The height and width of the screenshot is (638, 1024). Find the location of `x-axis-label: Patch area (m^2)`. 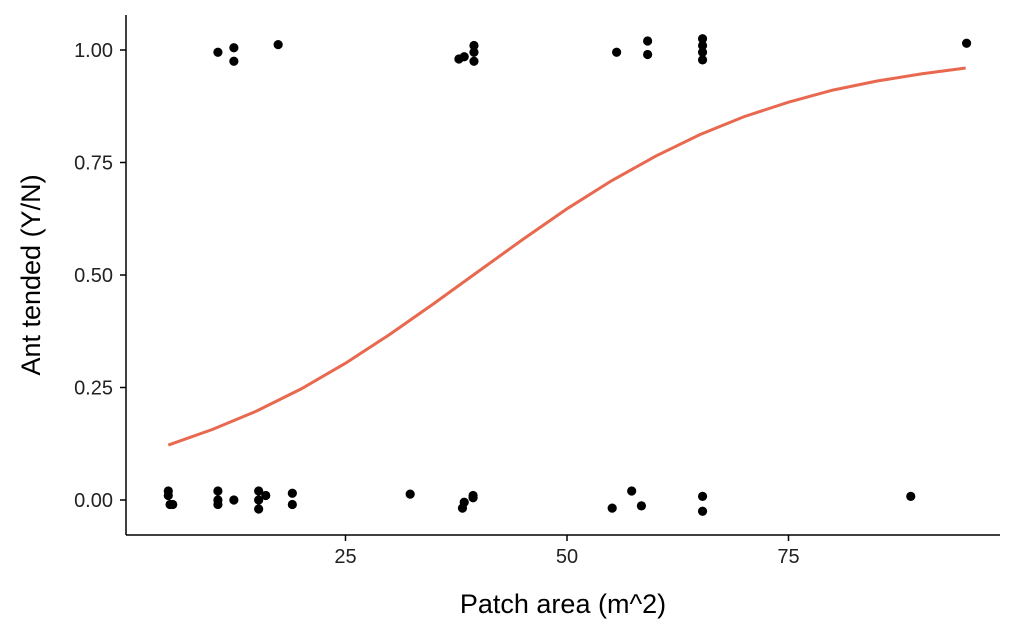

x-axis-label: Patch area (m^2) is located at coordinates (563, 604).